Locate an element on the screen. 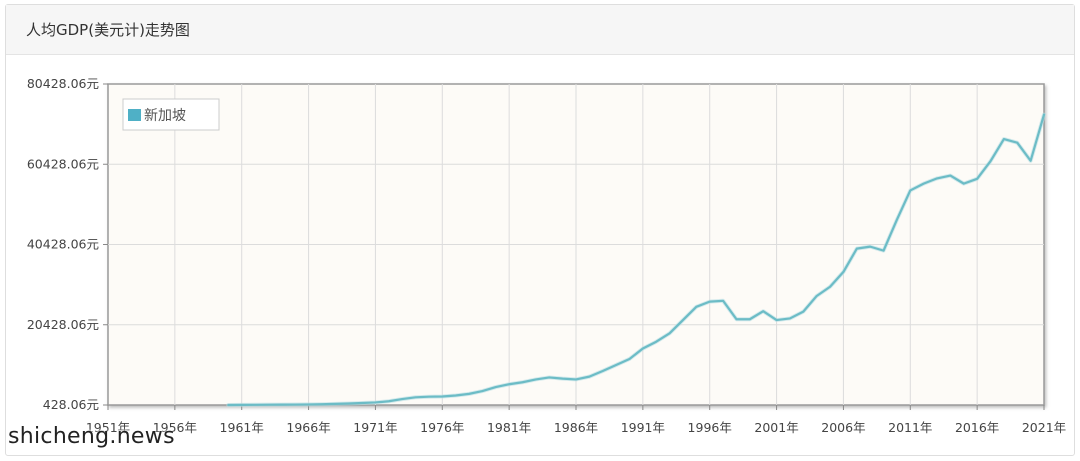 The image size is (1080, 461). x-tick-label: 1981年 is located at coordinates (509, 427).